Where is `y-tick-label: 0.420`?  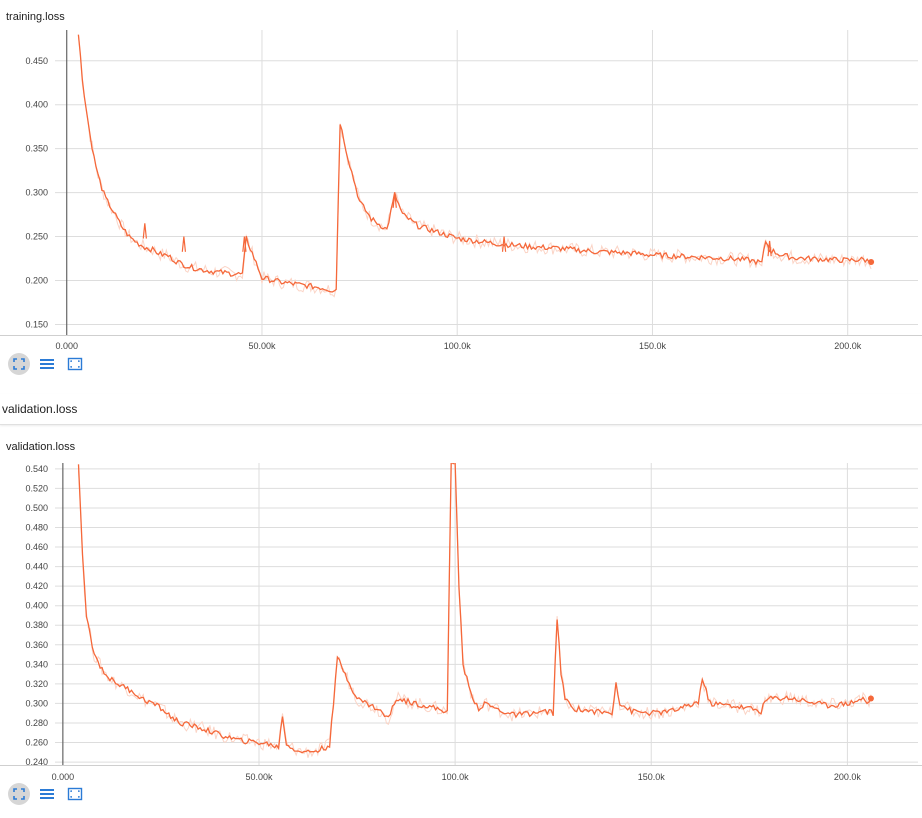
y-tick-label: 0.420 is located at coordinates (36, 586).